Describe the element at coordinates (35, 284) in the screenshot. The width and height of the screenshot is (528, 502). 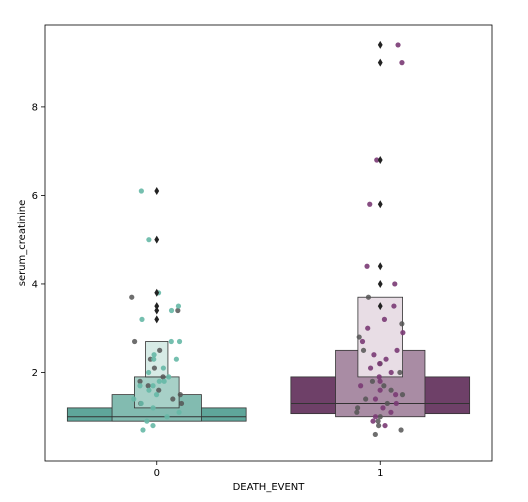
I see `y-tick-label: 4` at that location.